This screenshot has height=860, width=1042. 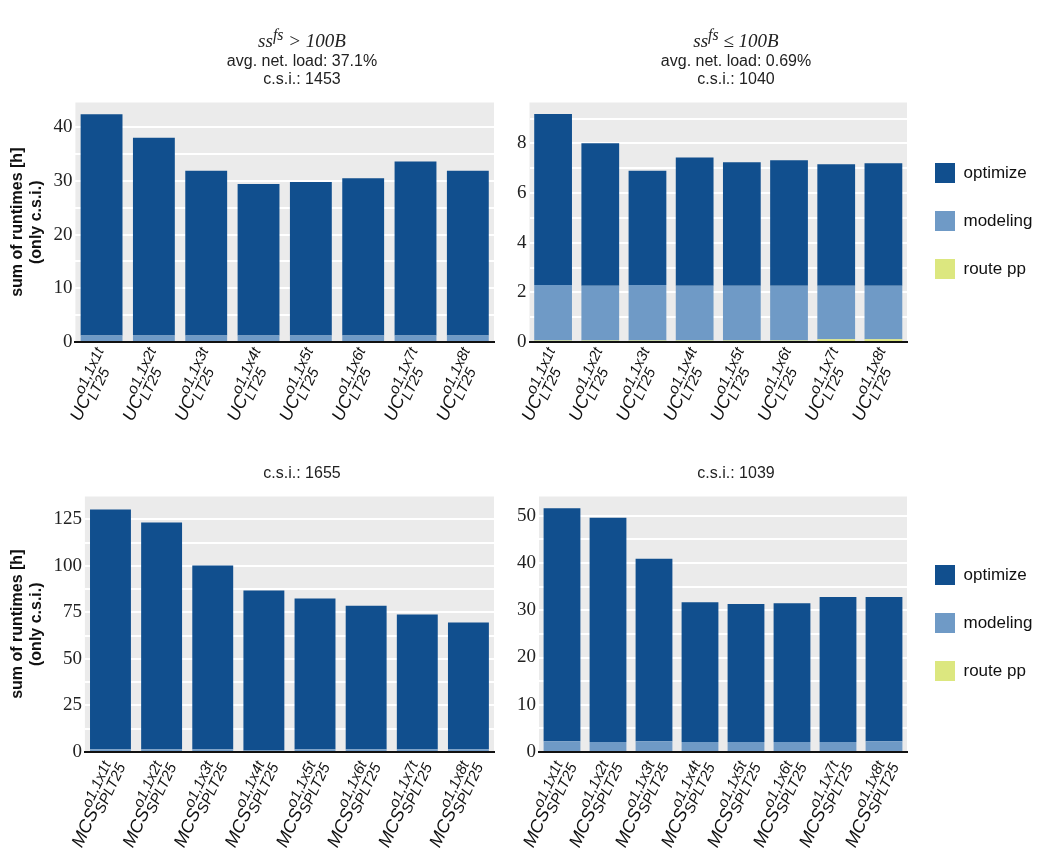 I want to click on y-tick-label: 100, so click(x=67, y=564).